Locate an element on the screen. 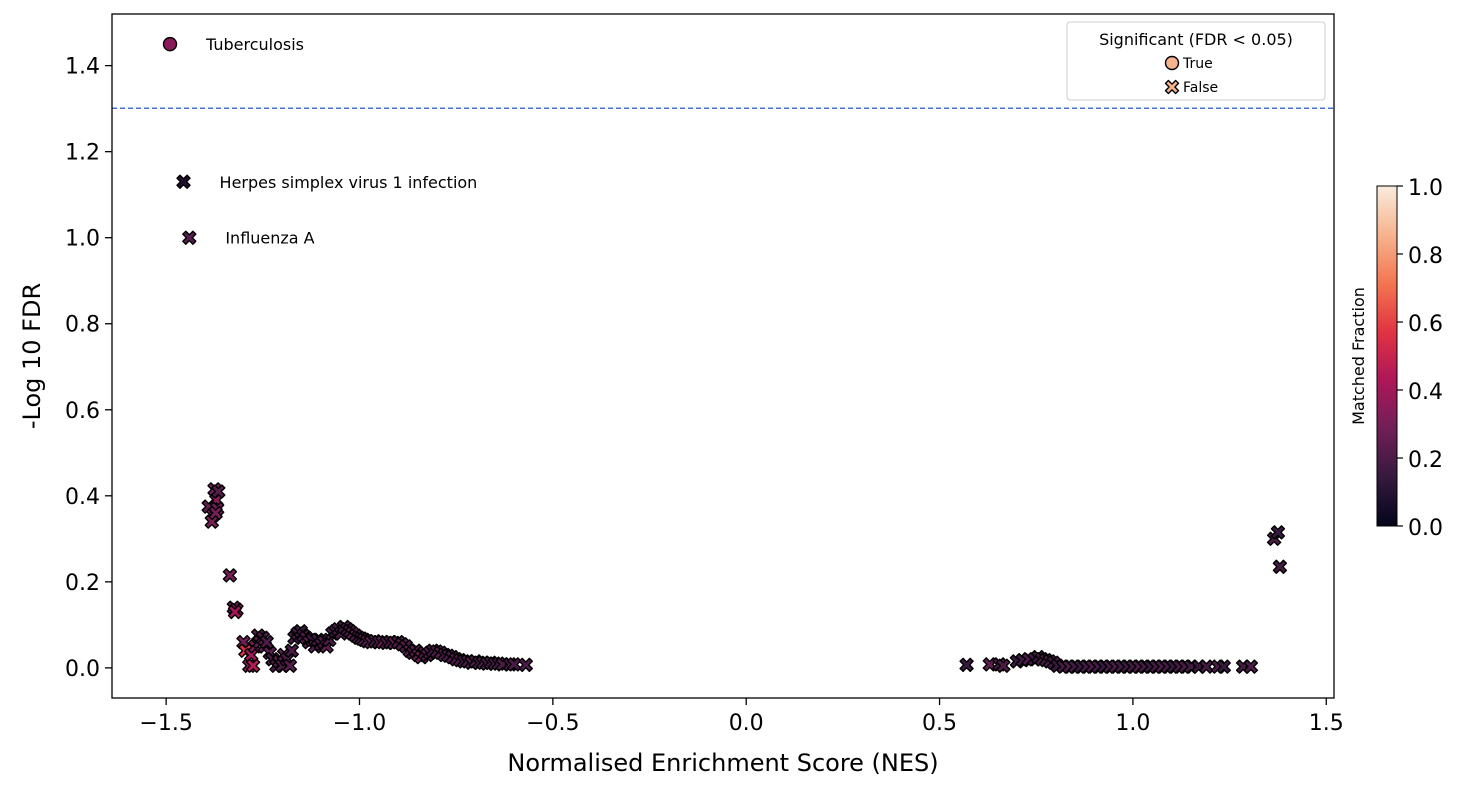 The width and height of the screenshot is (1468, 792). x-tick-label: −0.5 is located at coordinates (552, 723).